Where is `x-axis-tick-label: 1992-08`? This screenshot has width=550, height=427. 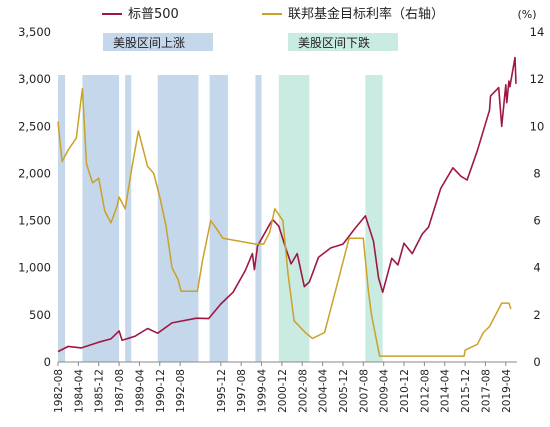 x-axis-tick-label: 1992-08 is located at coordinates (181, 391).